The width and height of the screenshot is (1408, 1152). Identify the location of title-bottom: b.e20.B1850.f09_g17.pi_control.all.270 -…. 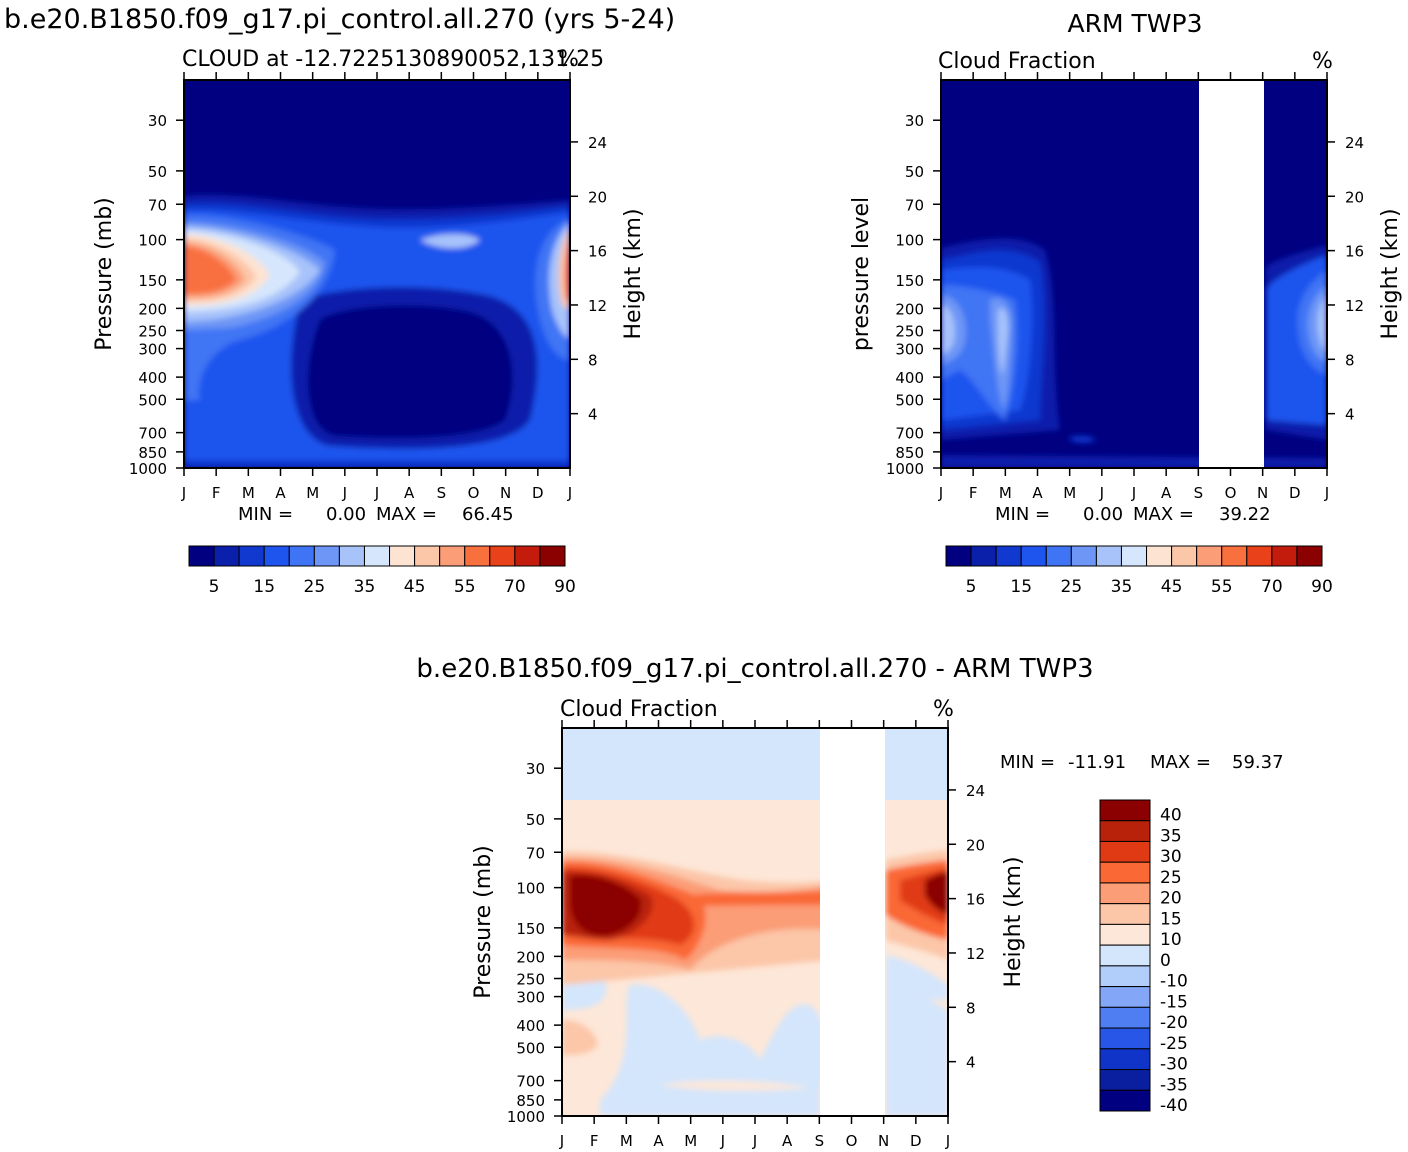
(754, 669).